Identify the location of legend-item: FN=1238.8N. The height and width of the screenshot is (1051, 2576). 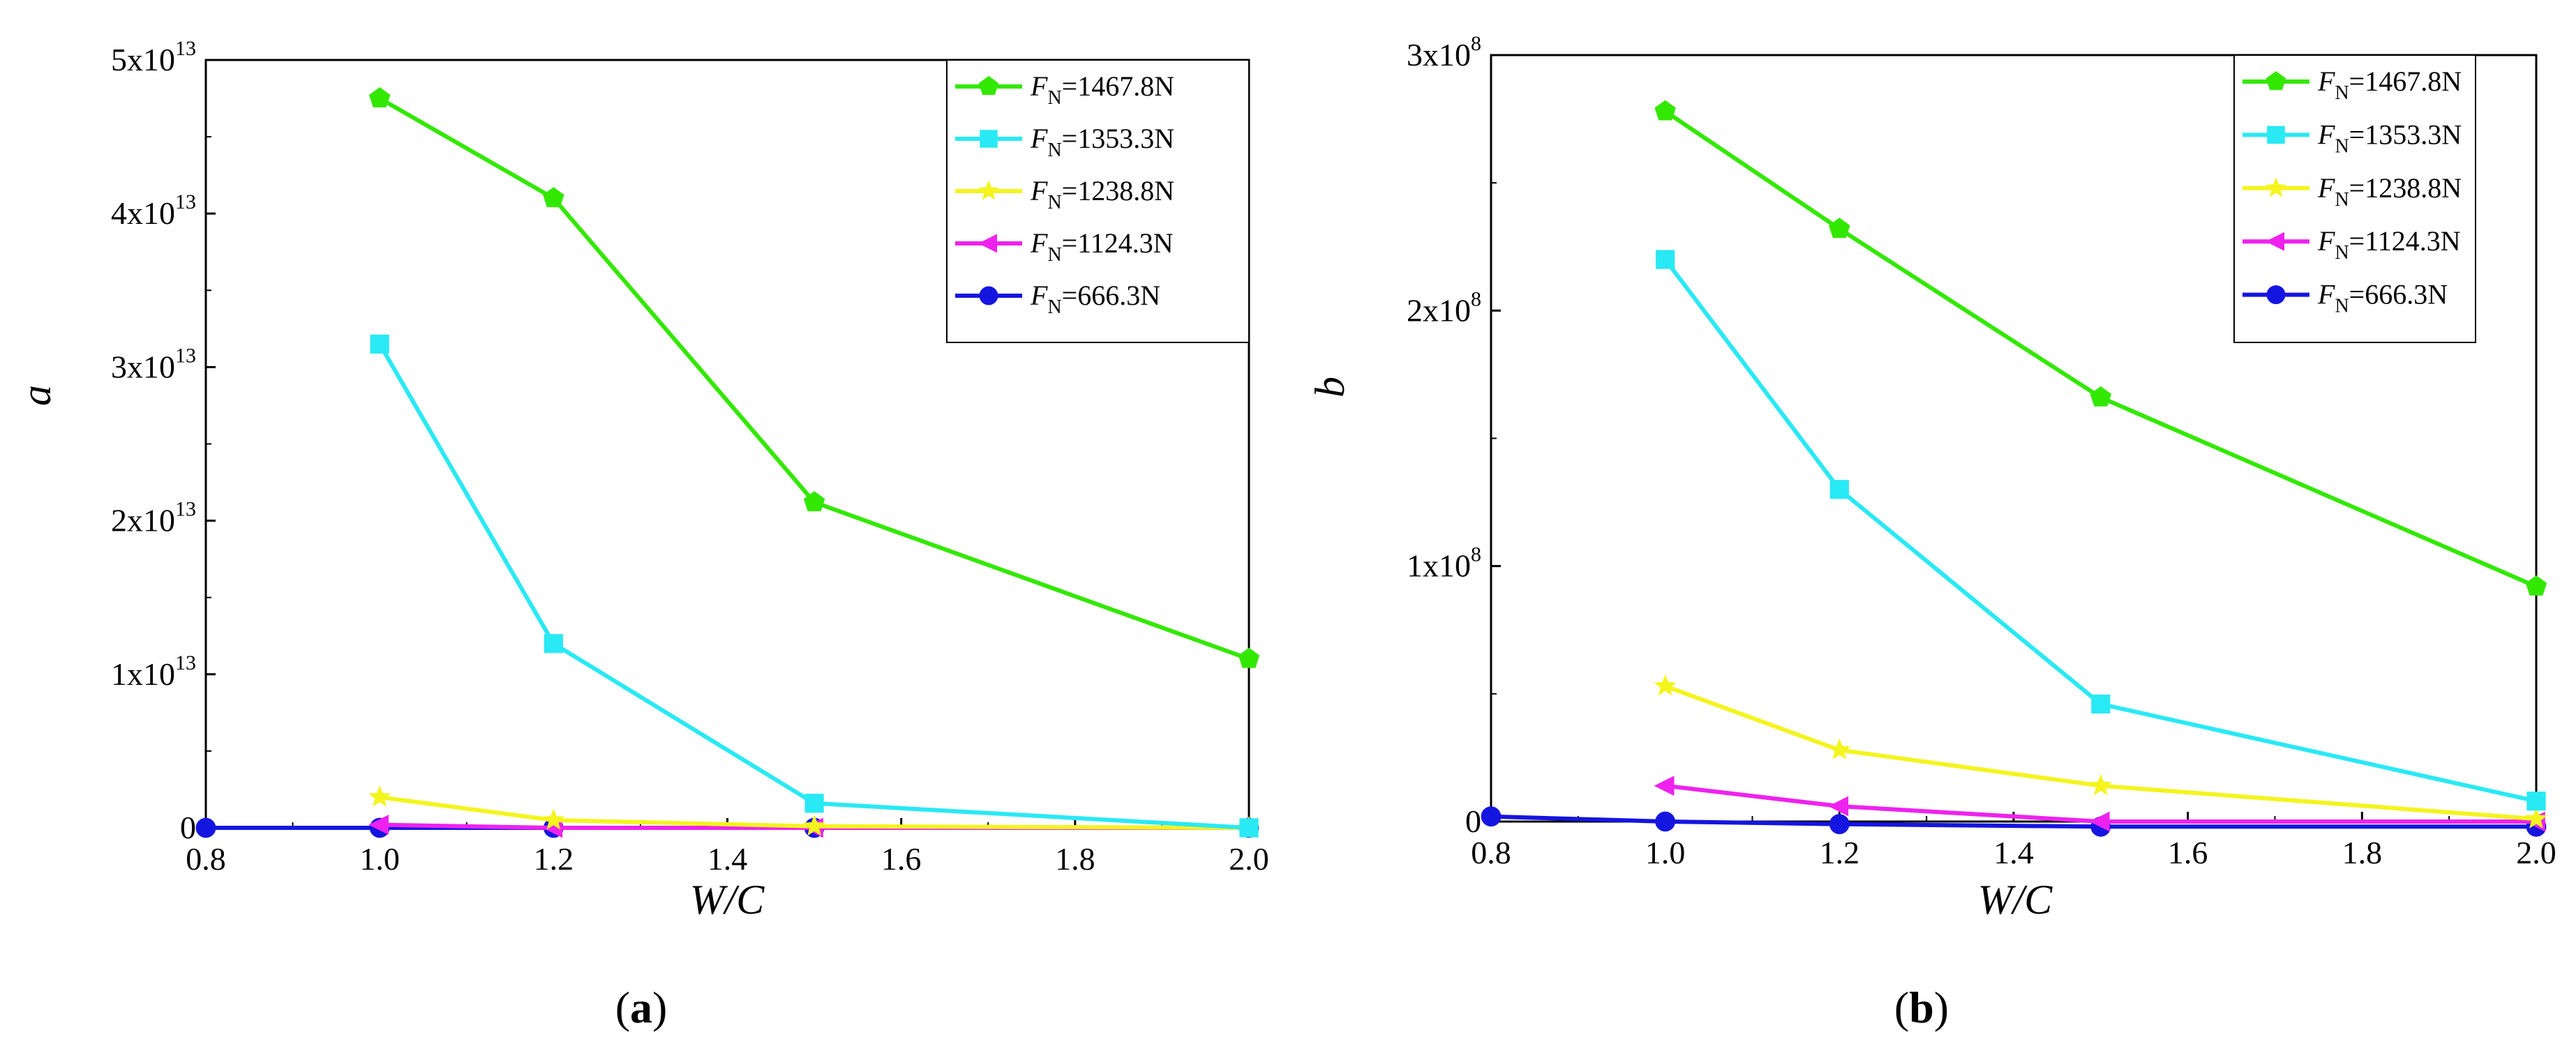
(1064, 194).